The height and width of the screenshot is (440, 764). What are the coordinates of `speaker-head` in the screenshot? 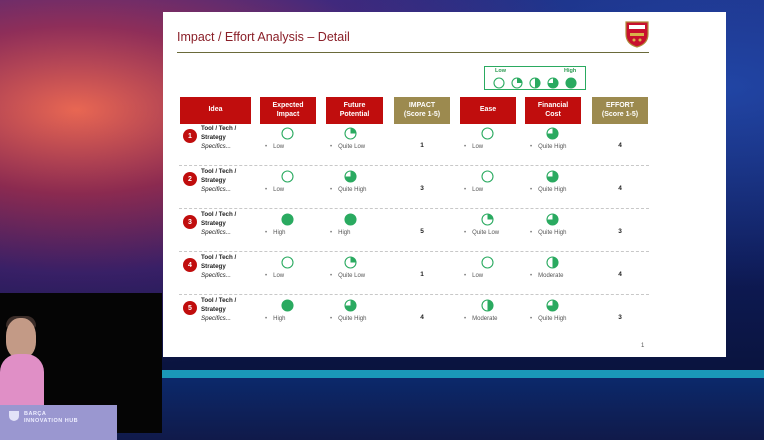 It's located at (21, 338).